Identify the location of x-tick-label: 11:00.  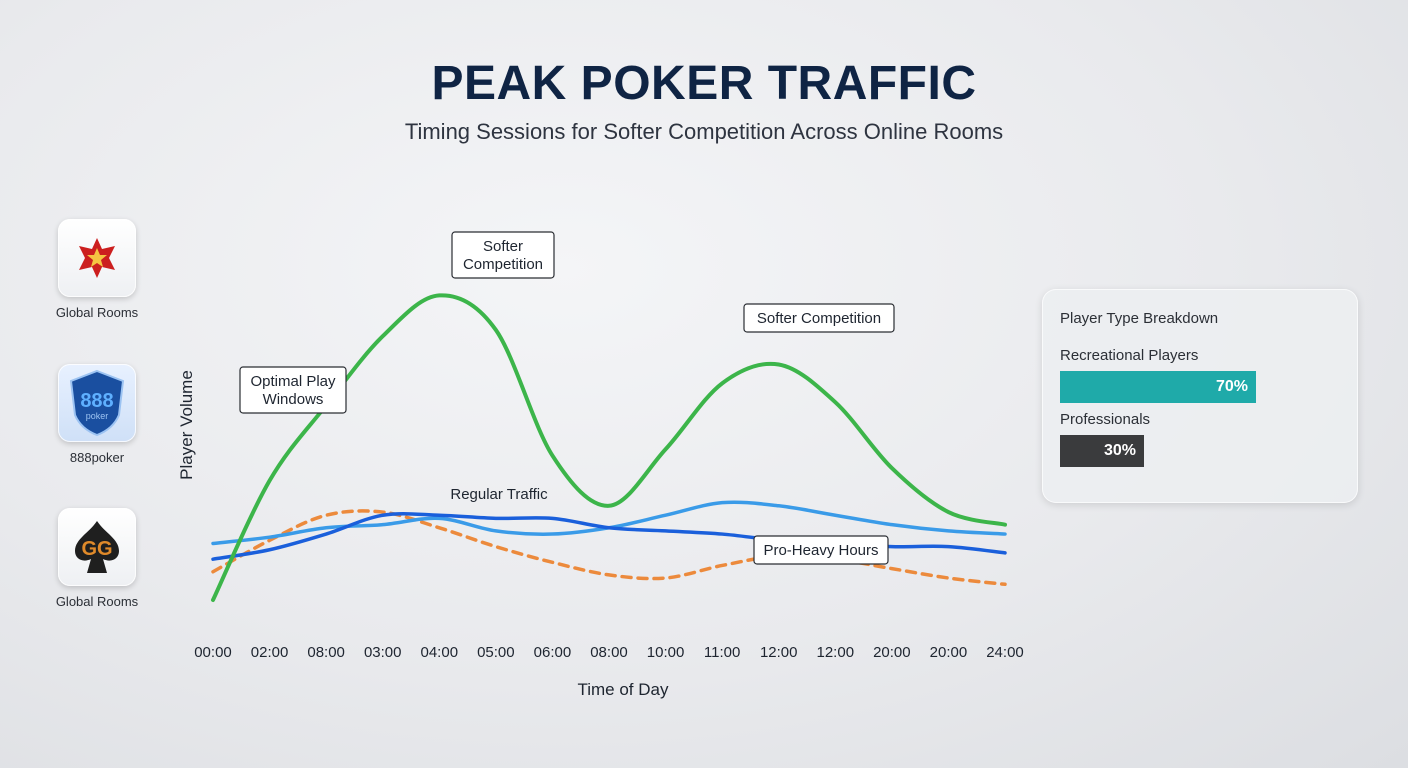
(722, 652).